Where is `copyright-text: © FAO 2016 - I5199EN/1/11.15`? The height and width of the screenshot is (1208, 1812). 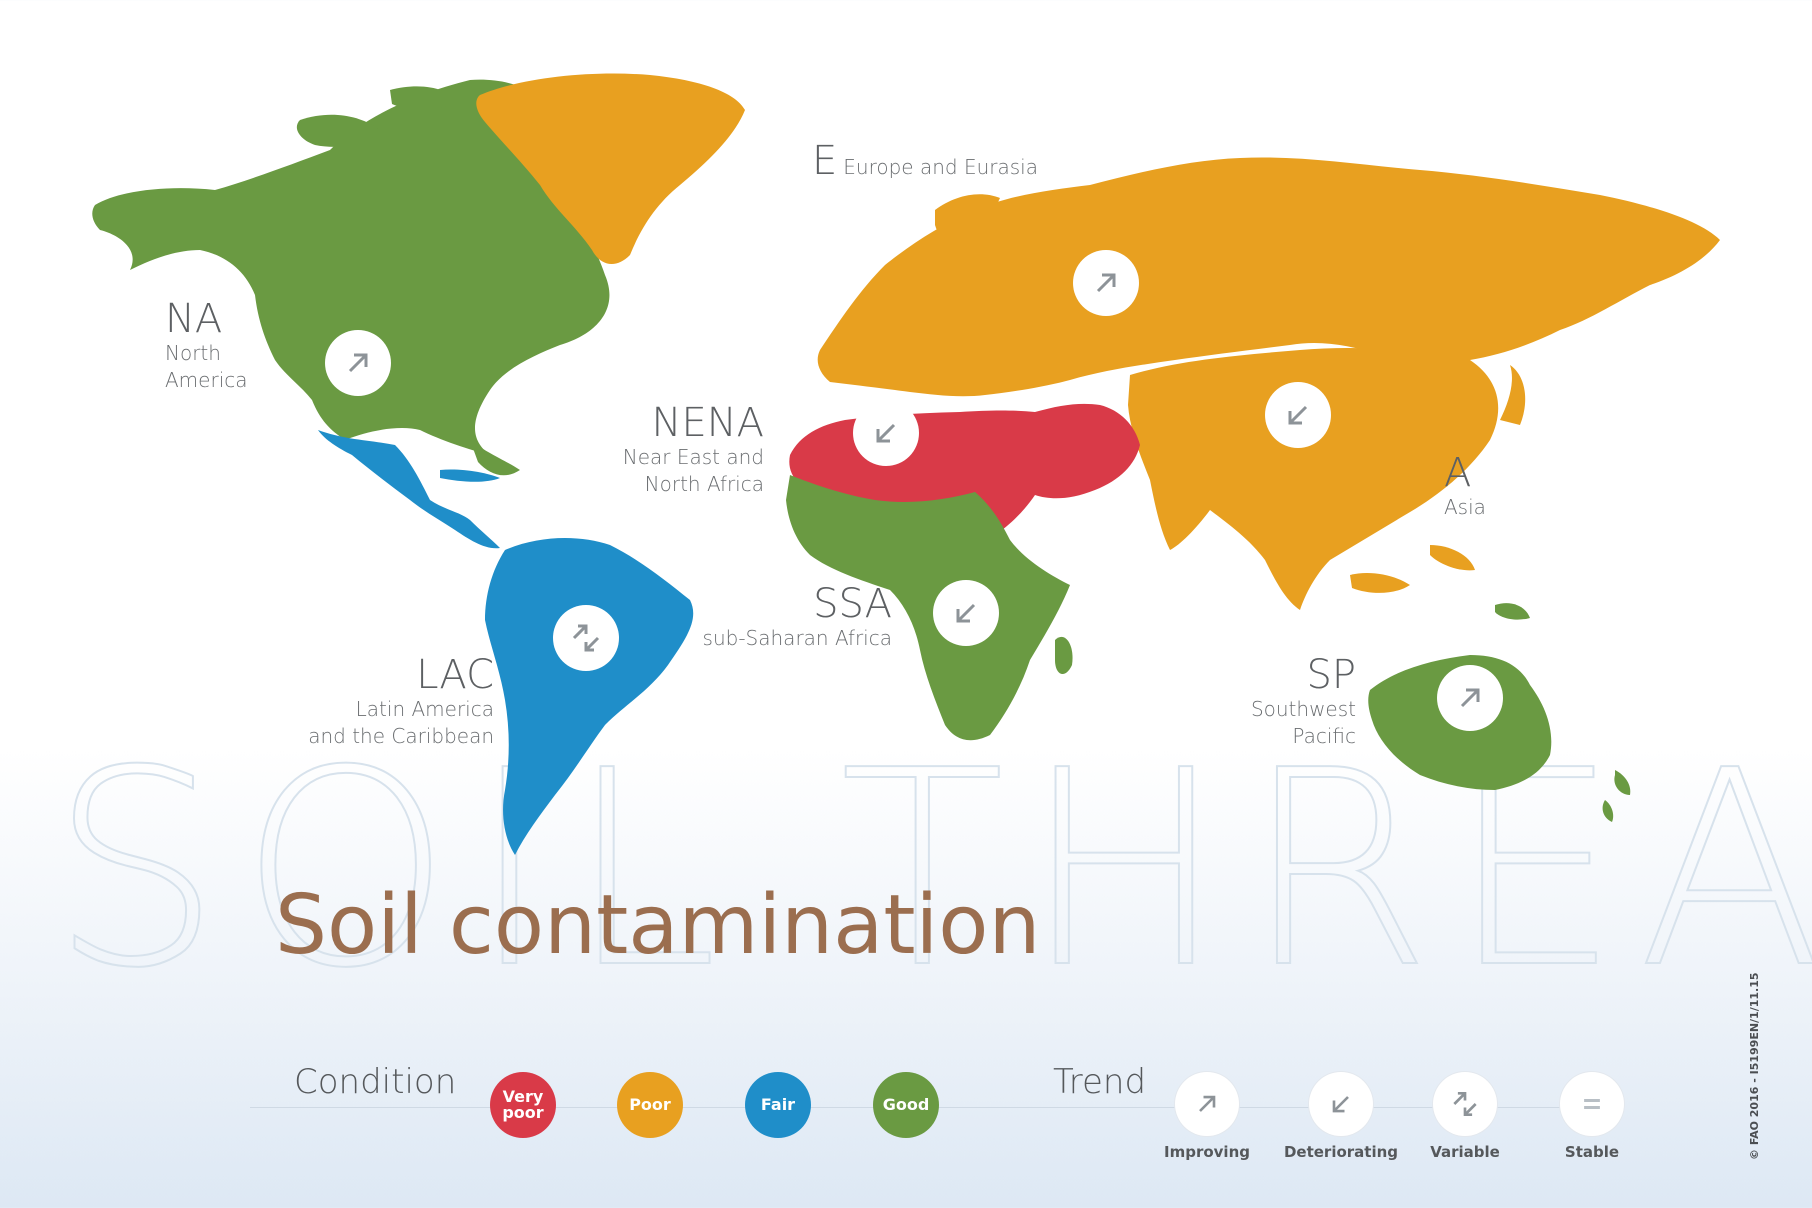
copyright-text: © FAO 2016 - I5199EN/1/11.15 is located at coordinates (1754, 1066).